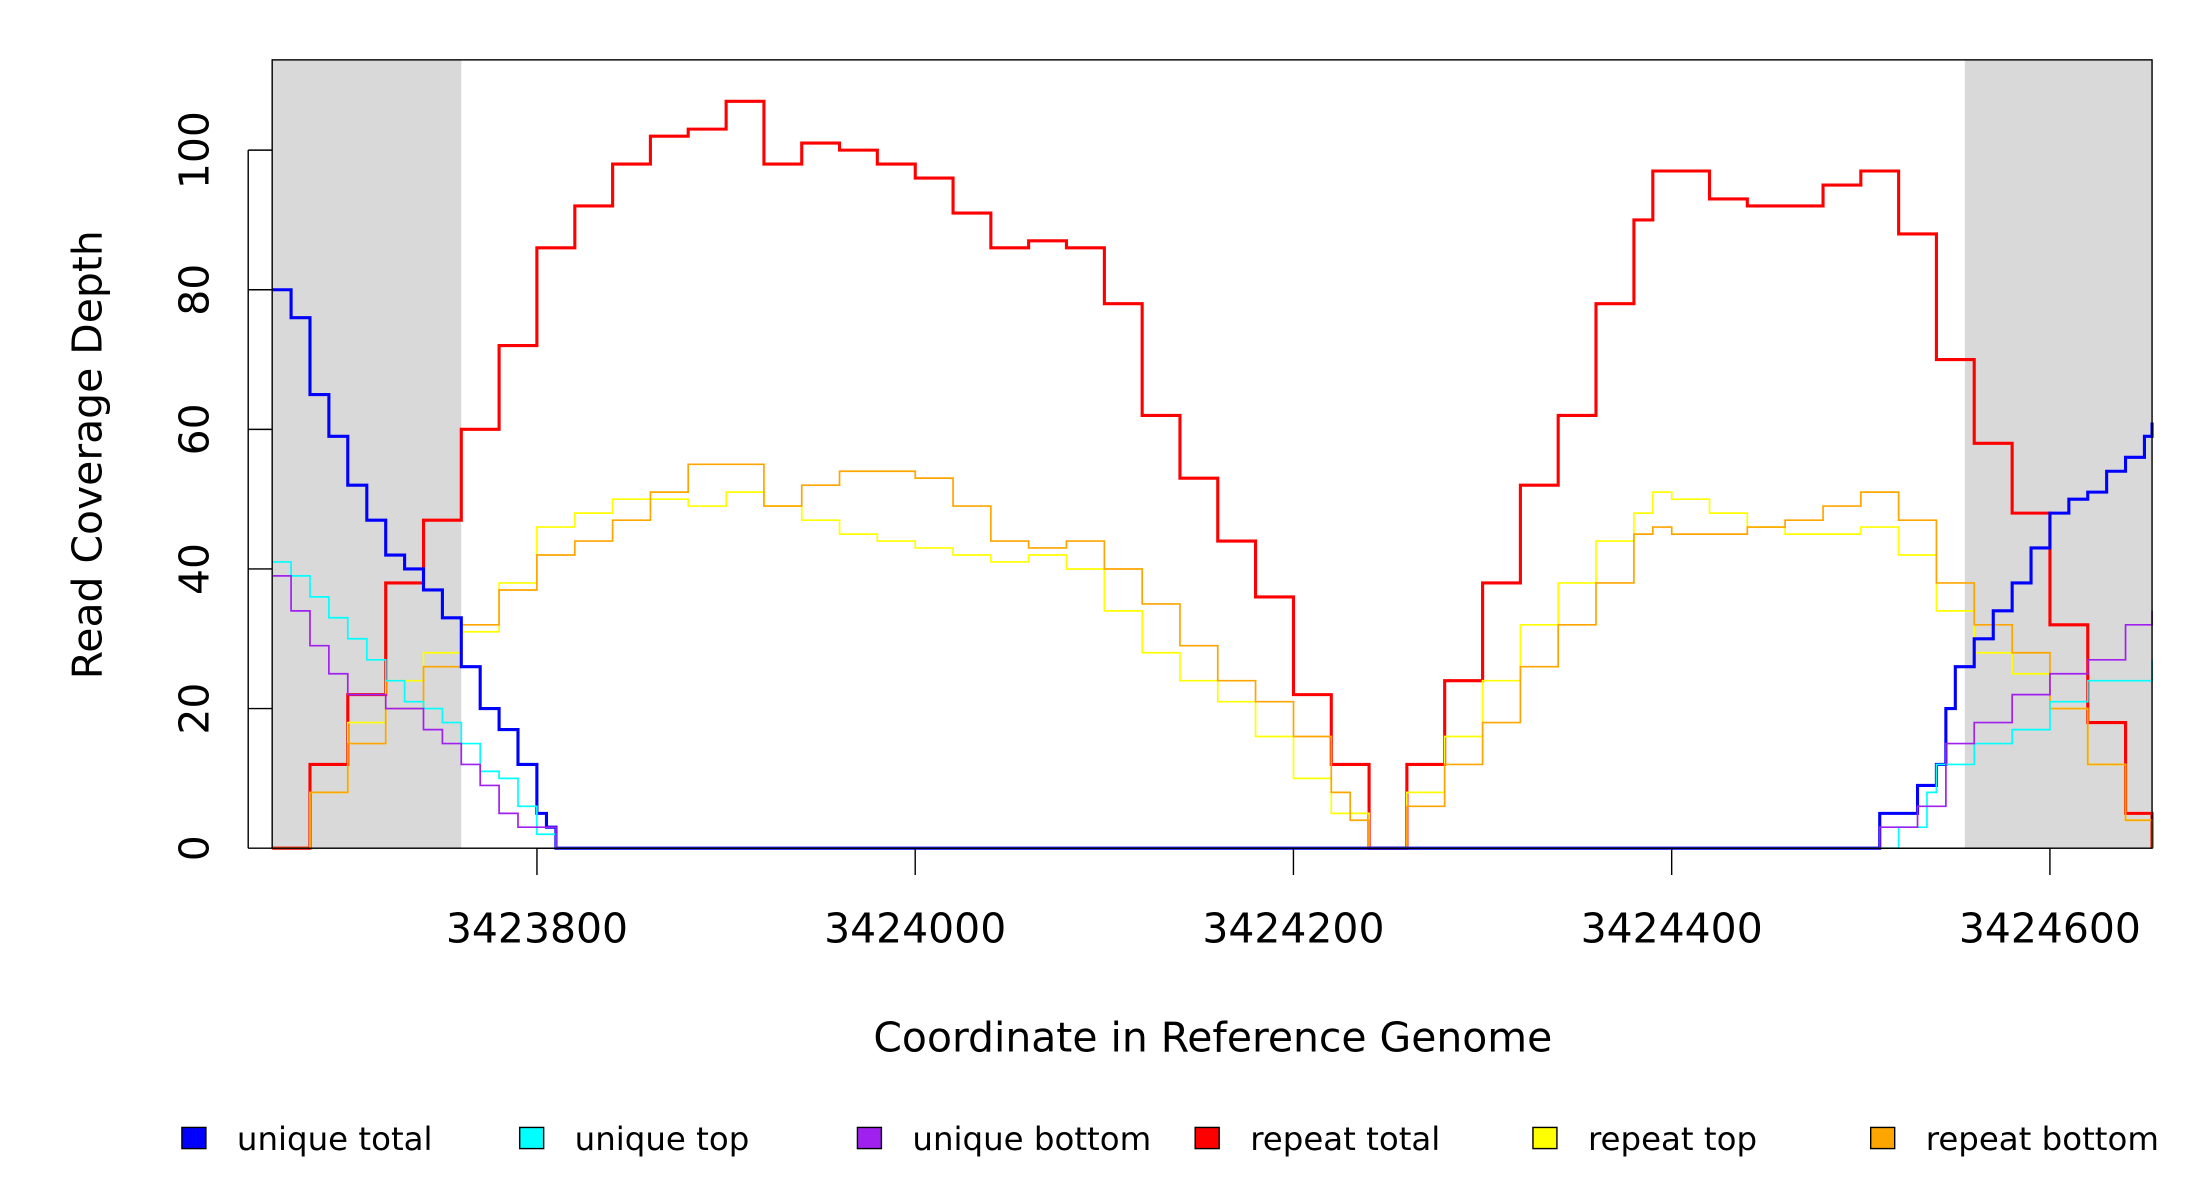 The width and height of the screenshot is (2200, 1200). I want to click on y-axis: 0 20 40 60 80 100, so click(222, 486).